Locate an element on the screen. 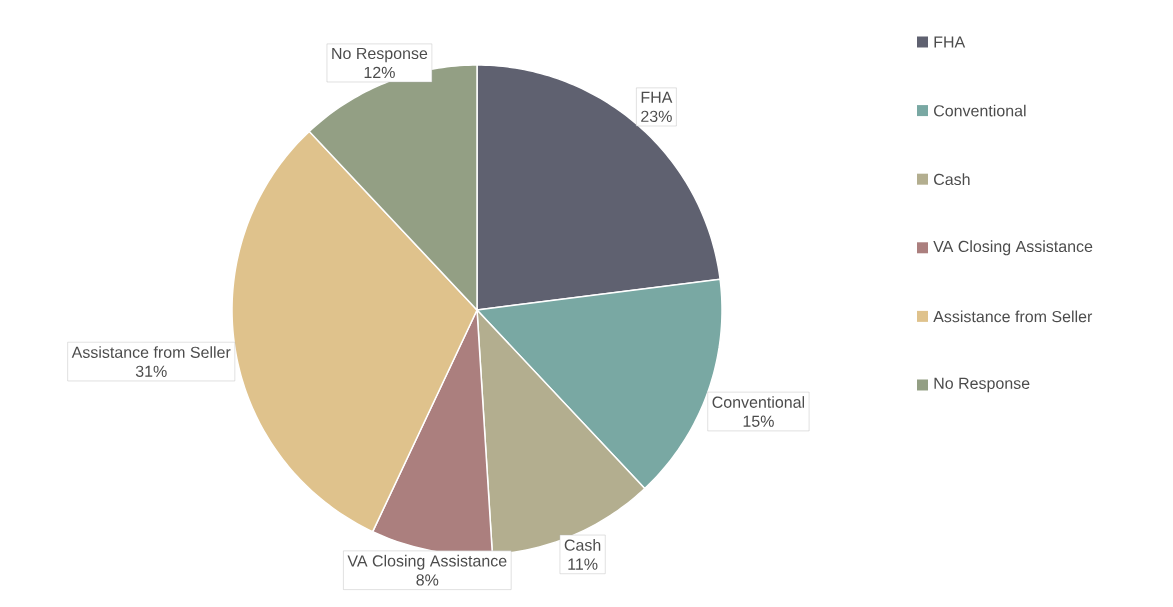 This screenshot has width=1173, height=607. legend-label: VA Closing Assistance is located at coordinates (1013, 248).